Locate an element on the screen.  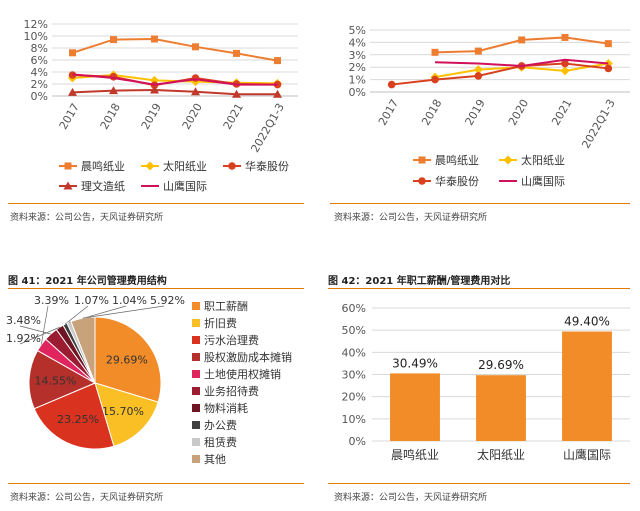
pie-legend-label: 办公费 is located at coordinates (220, 425).